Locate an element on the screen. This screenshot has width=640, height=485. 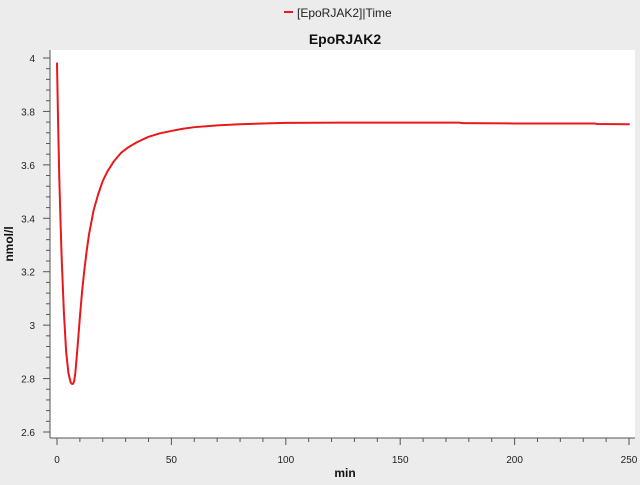
y-tick-label: 3.2 is located at coordinates (28, 273).